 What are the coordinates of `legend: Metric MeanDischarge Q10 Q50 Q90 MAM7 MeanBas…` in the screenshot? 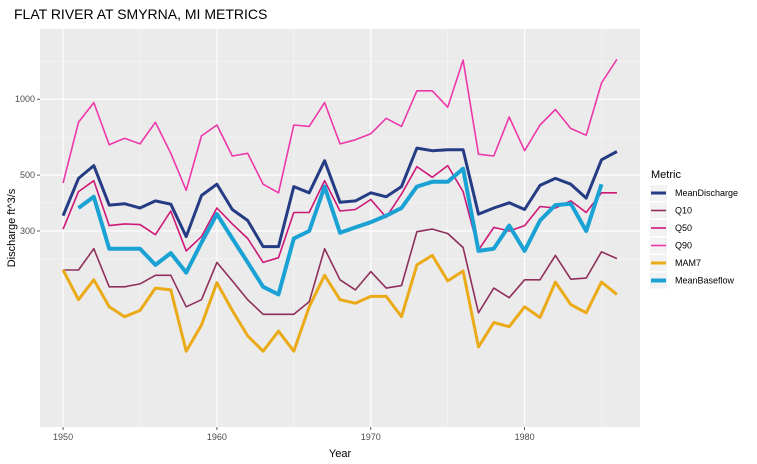 It's located at (694, 229).